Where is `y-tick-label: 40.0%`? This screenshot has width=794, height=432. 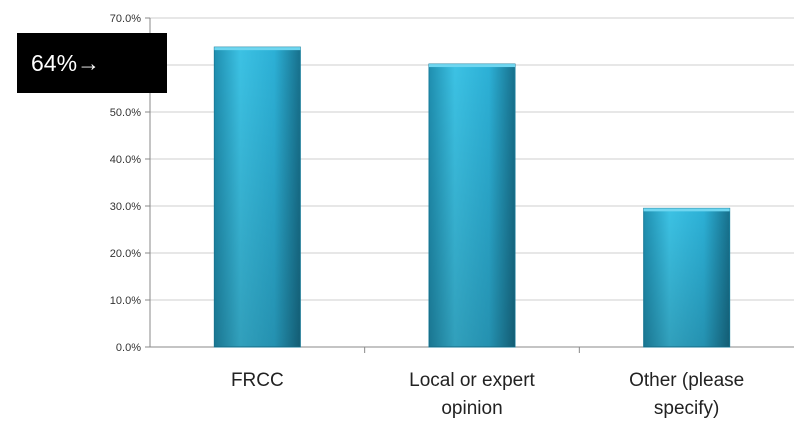 y-tick-label: 40.0% is located at coordinates (125, 160).